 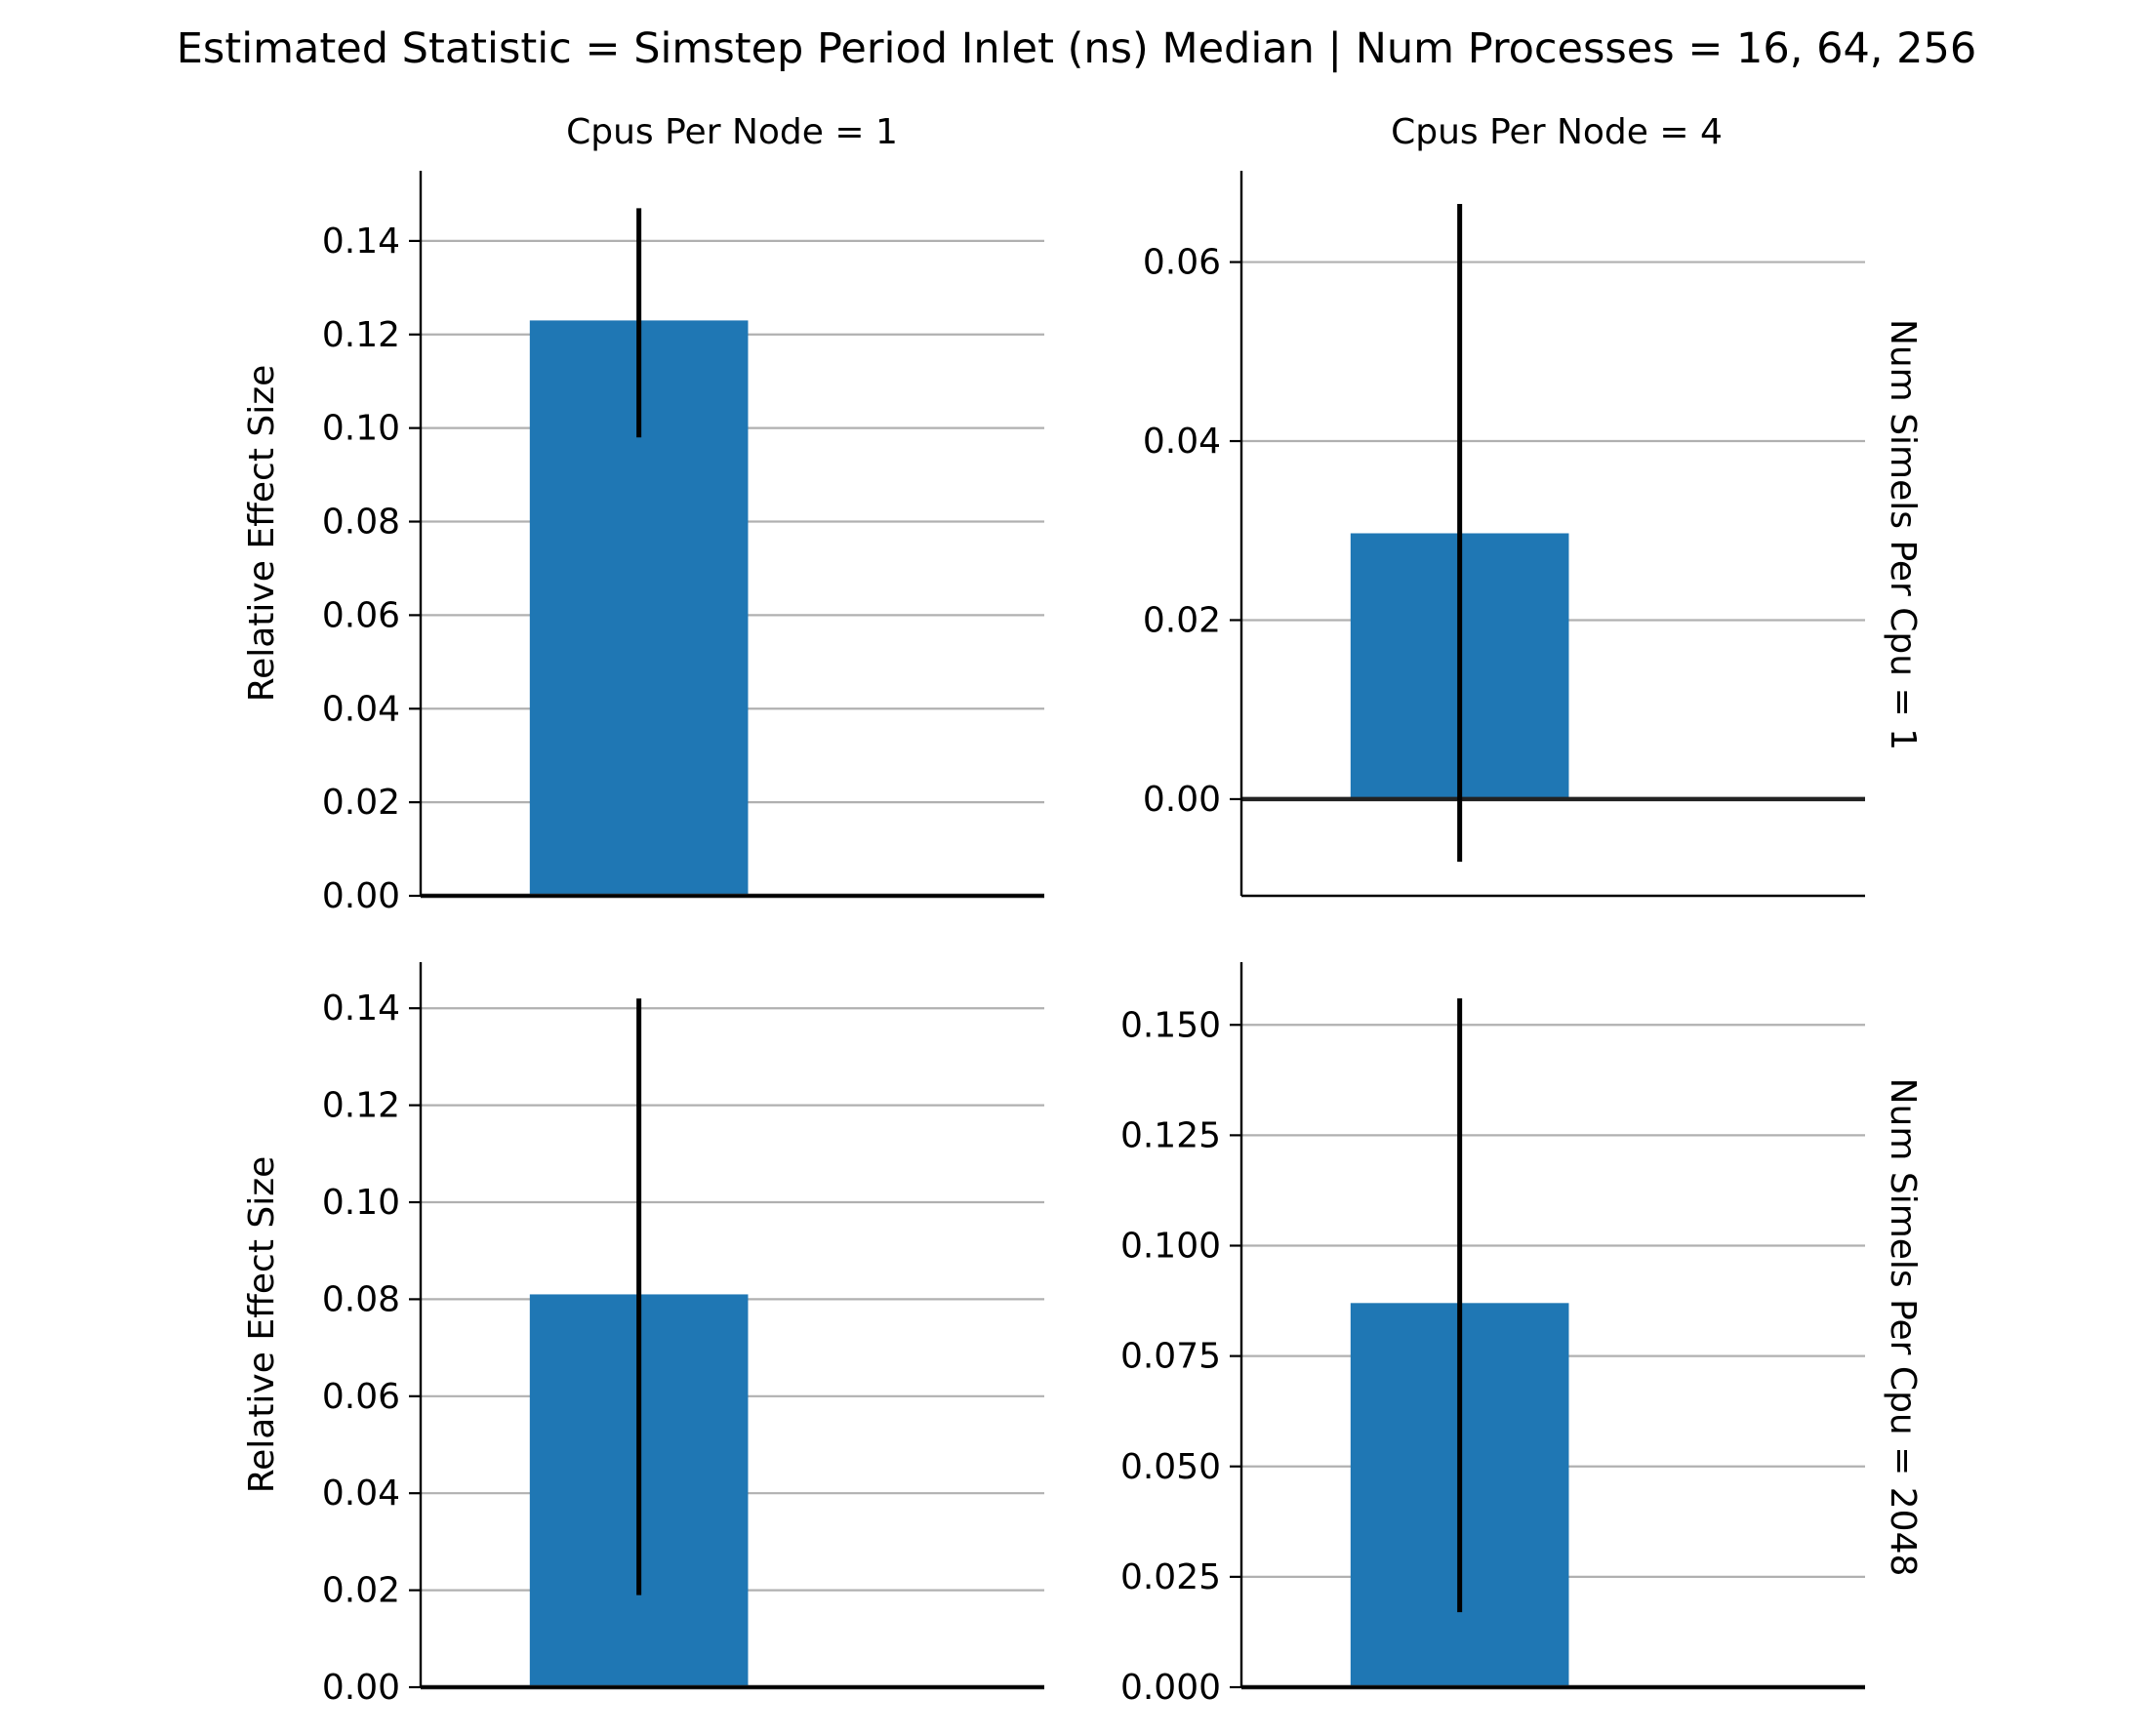 What do you see at coordinates (732, 132) in the screenshot?
I see `column-title-cpus-per-node-1: Cpus Per Node = 1` at bounding box center [732, 132].